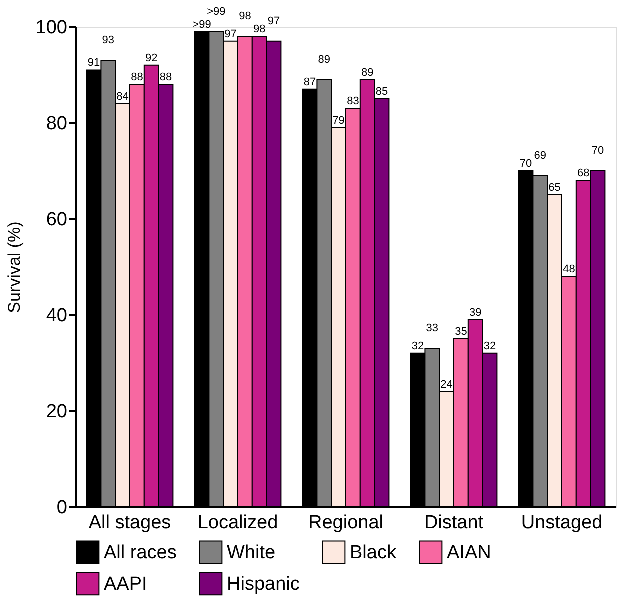 This screenshot has height=612, width=642. I want to click on y-tick-label: 80, so click(57, 124).